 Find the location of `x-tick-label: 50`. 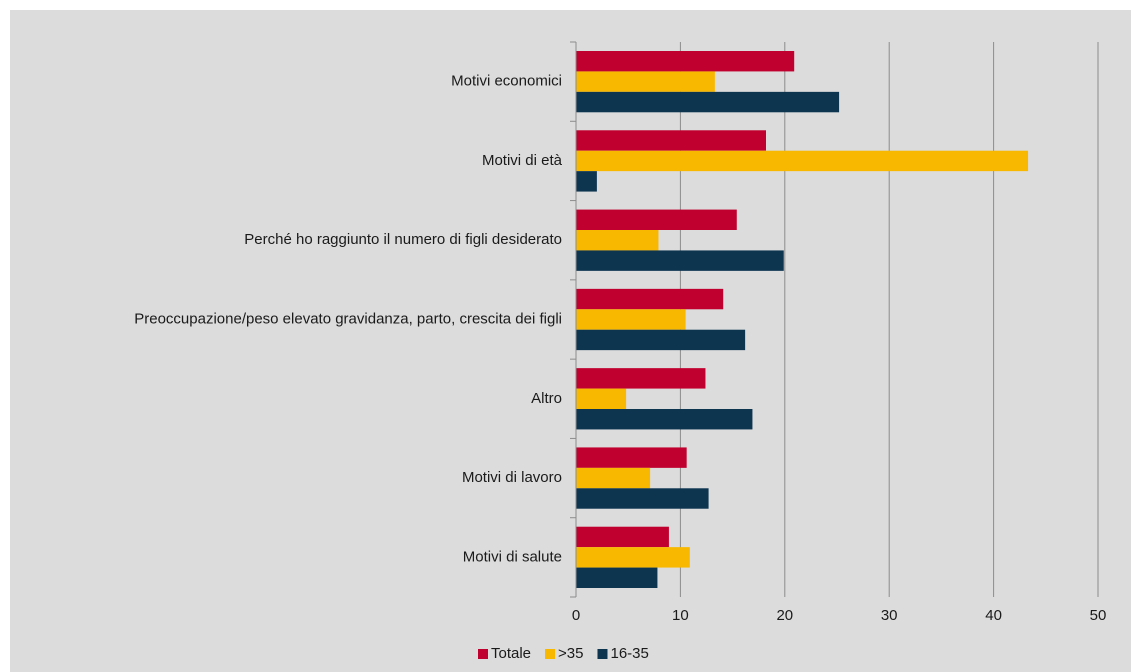

x-tick-label: 50 is located at coordinates (1098, 615).